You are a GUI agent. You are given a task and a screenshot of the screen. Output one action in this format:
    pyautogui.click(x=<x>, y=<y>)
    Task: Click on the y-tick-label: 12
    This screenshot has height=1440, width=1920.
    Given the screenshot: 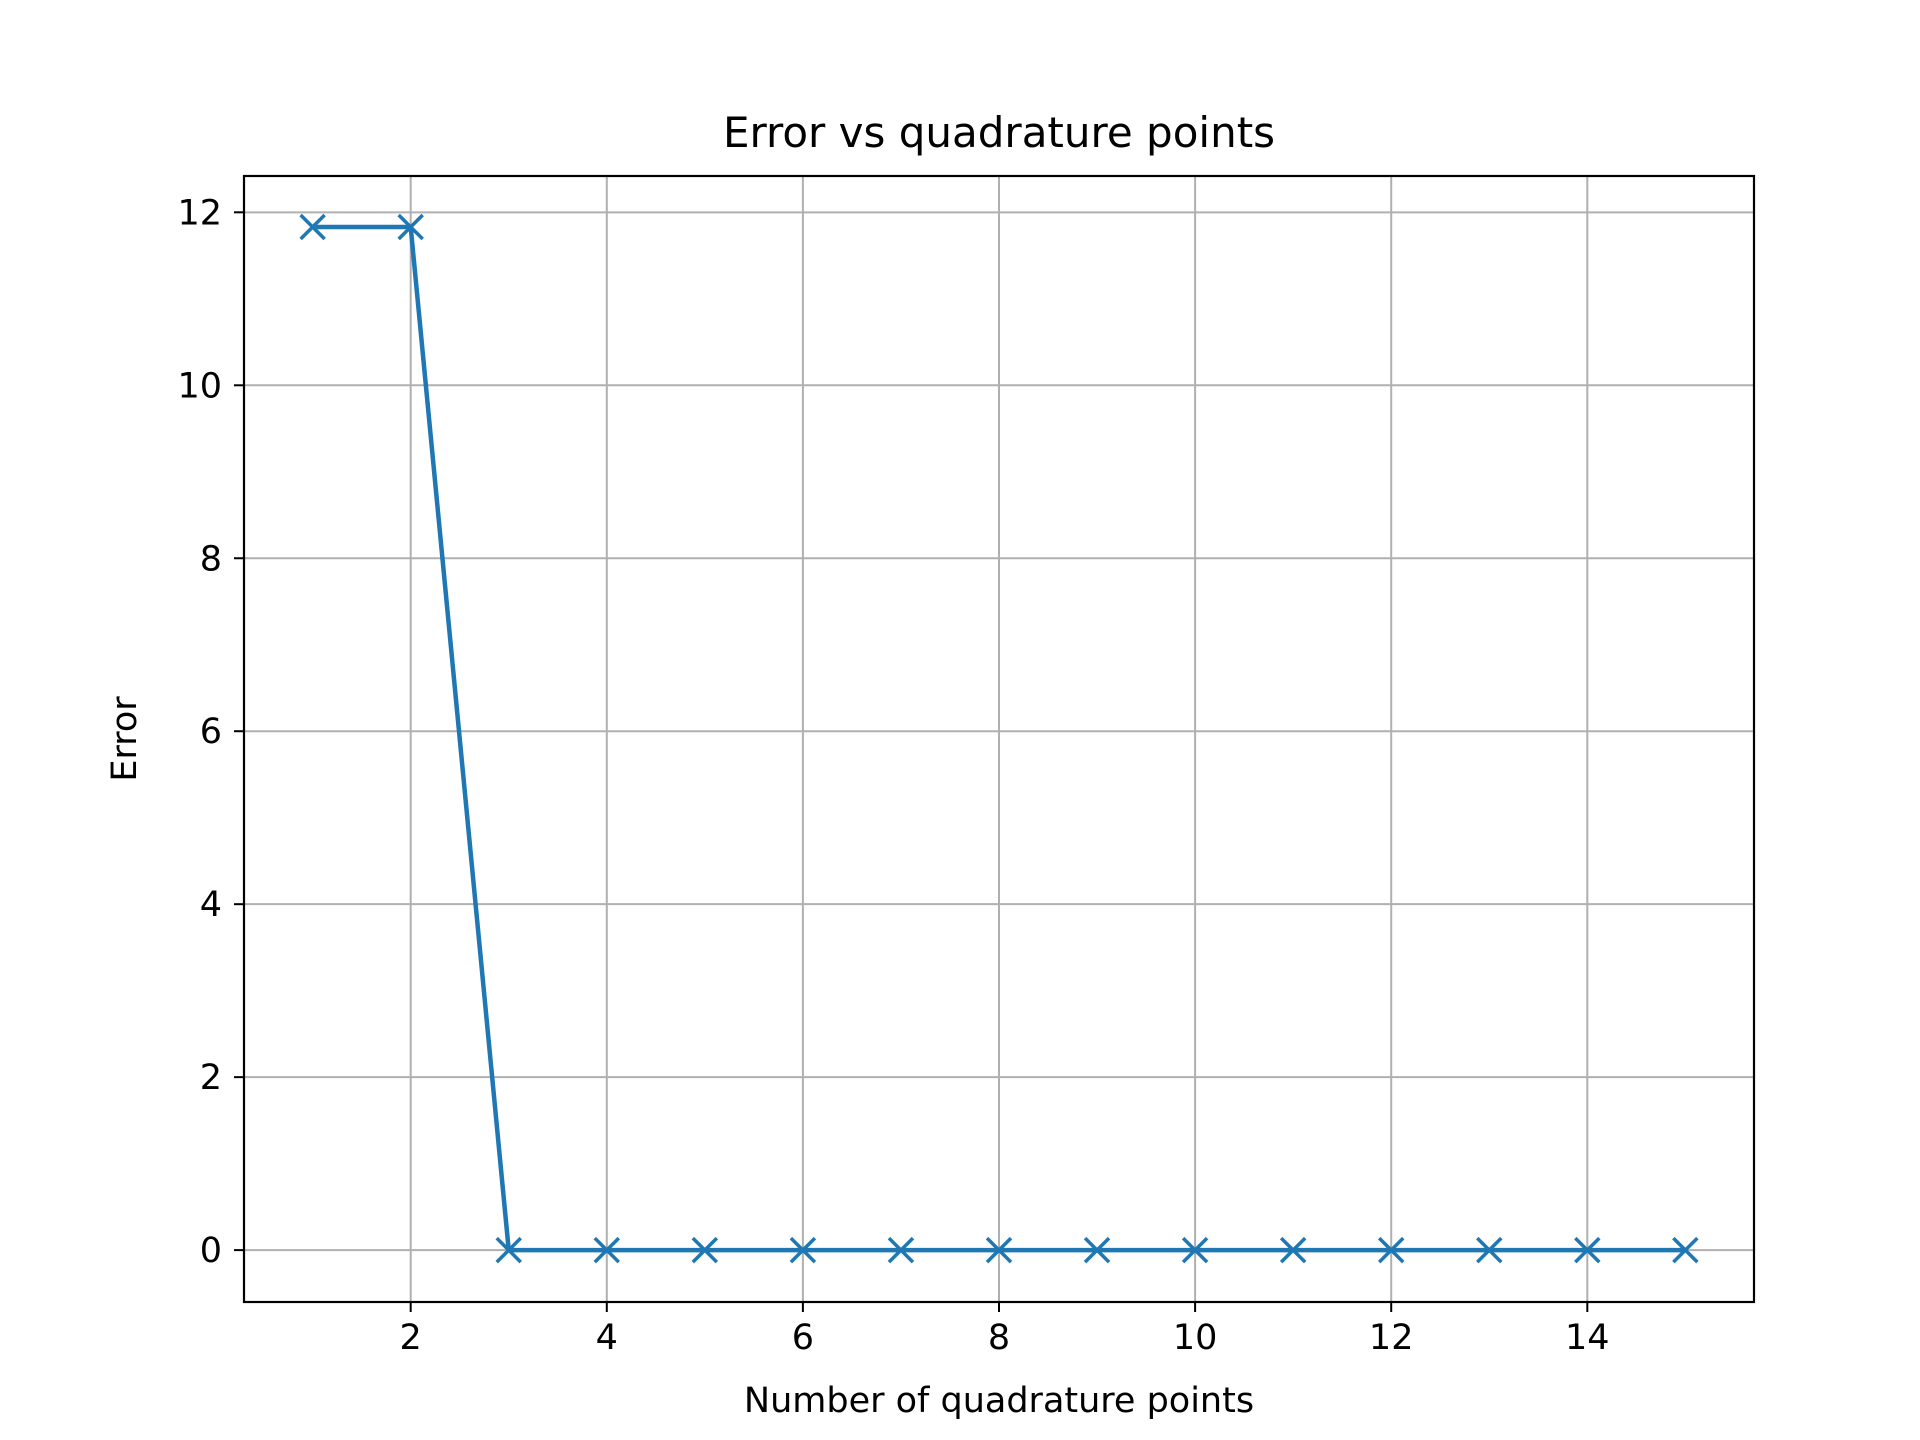 What is the action you would take?
    pyautogui.click(x=199, y=213)
    